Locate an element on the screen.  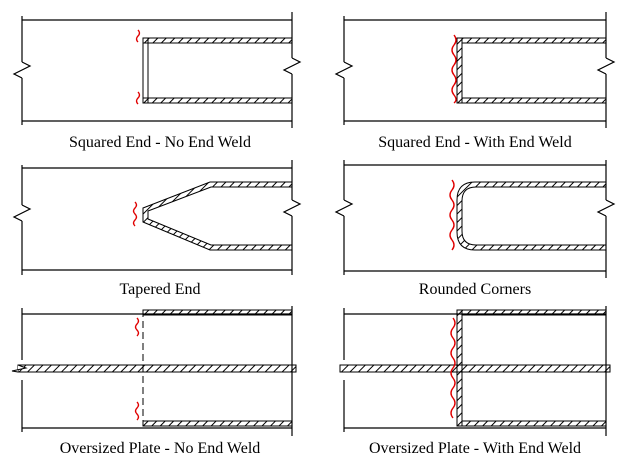
caption-squared-with-weld: Squared End - With End Weld is located at coordinates (475, 142).